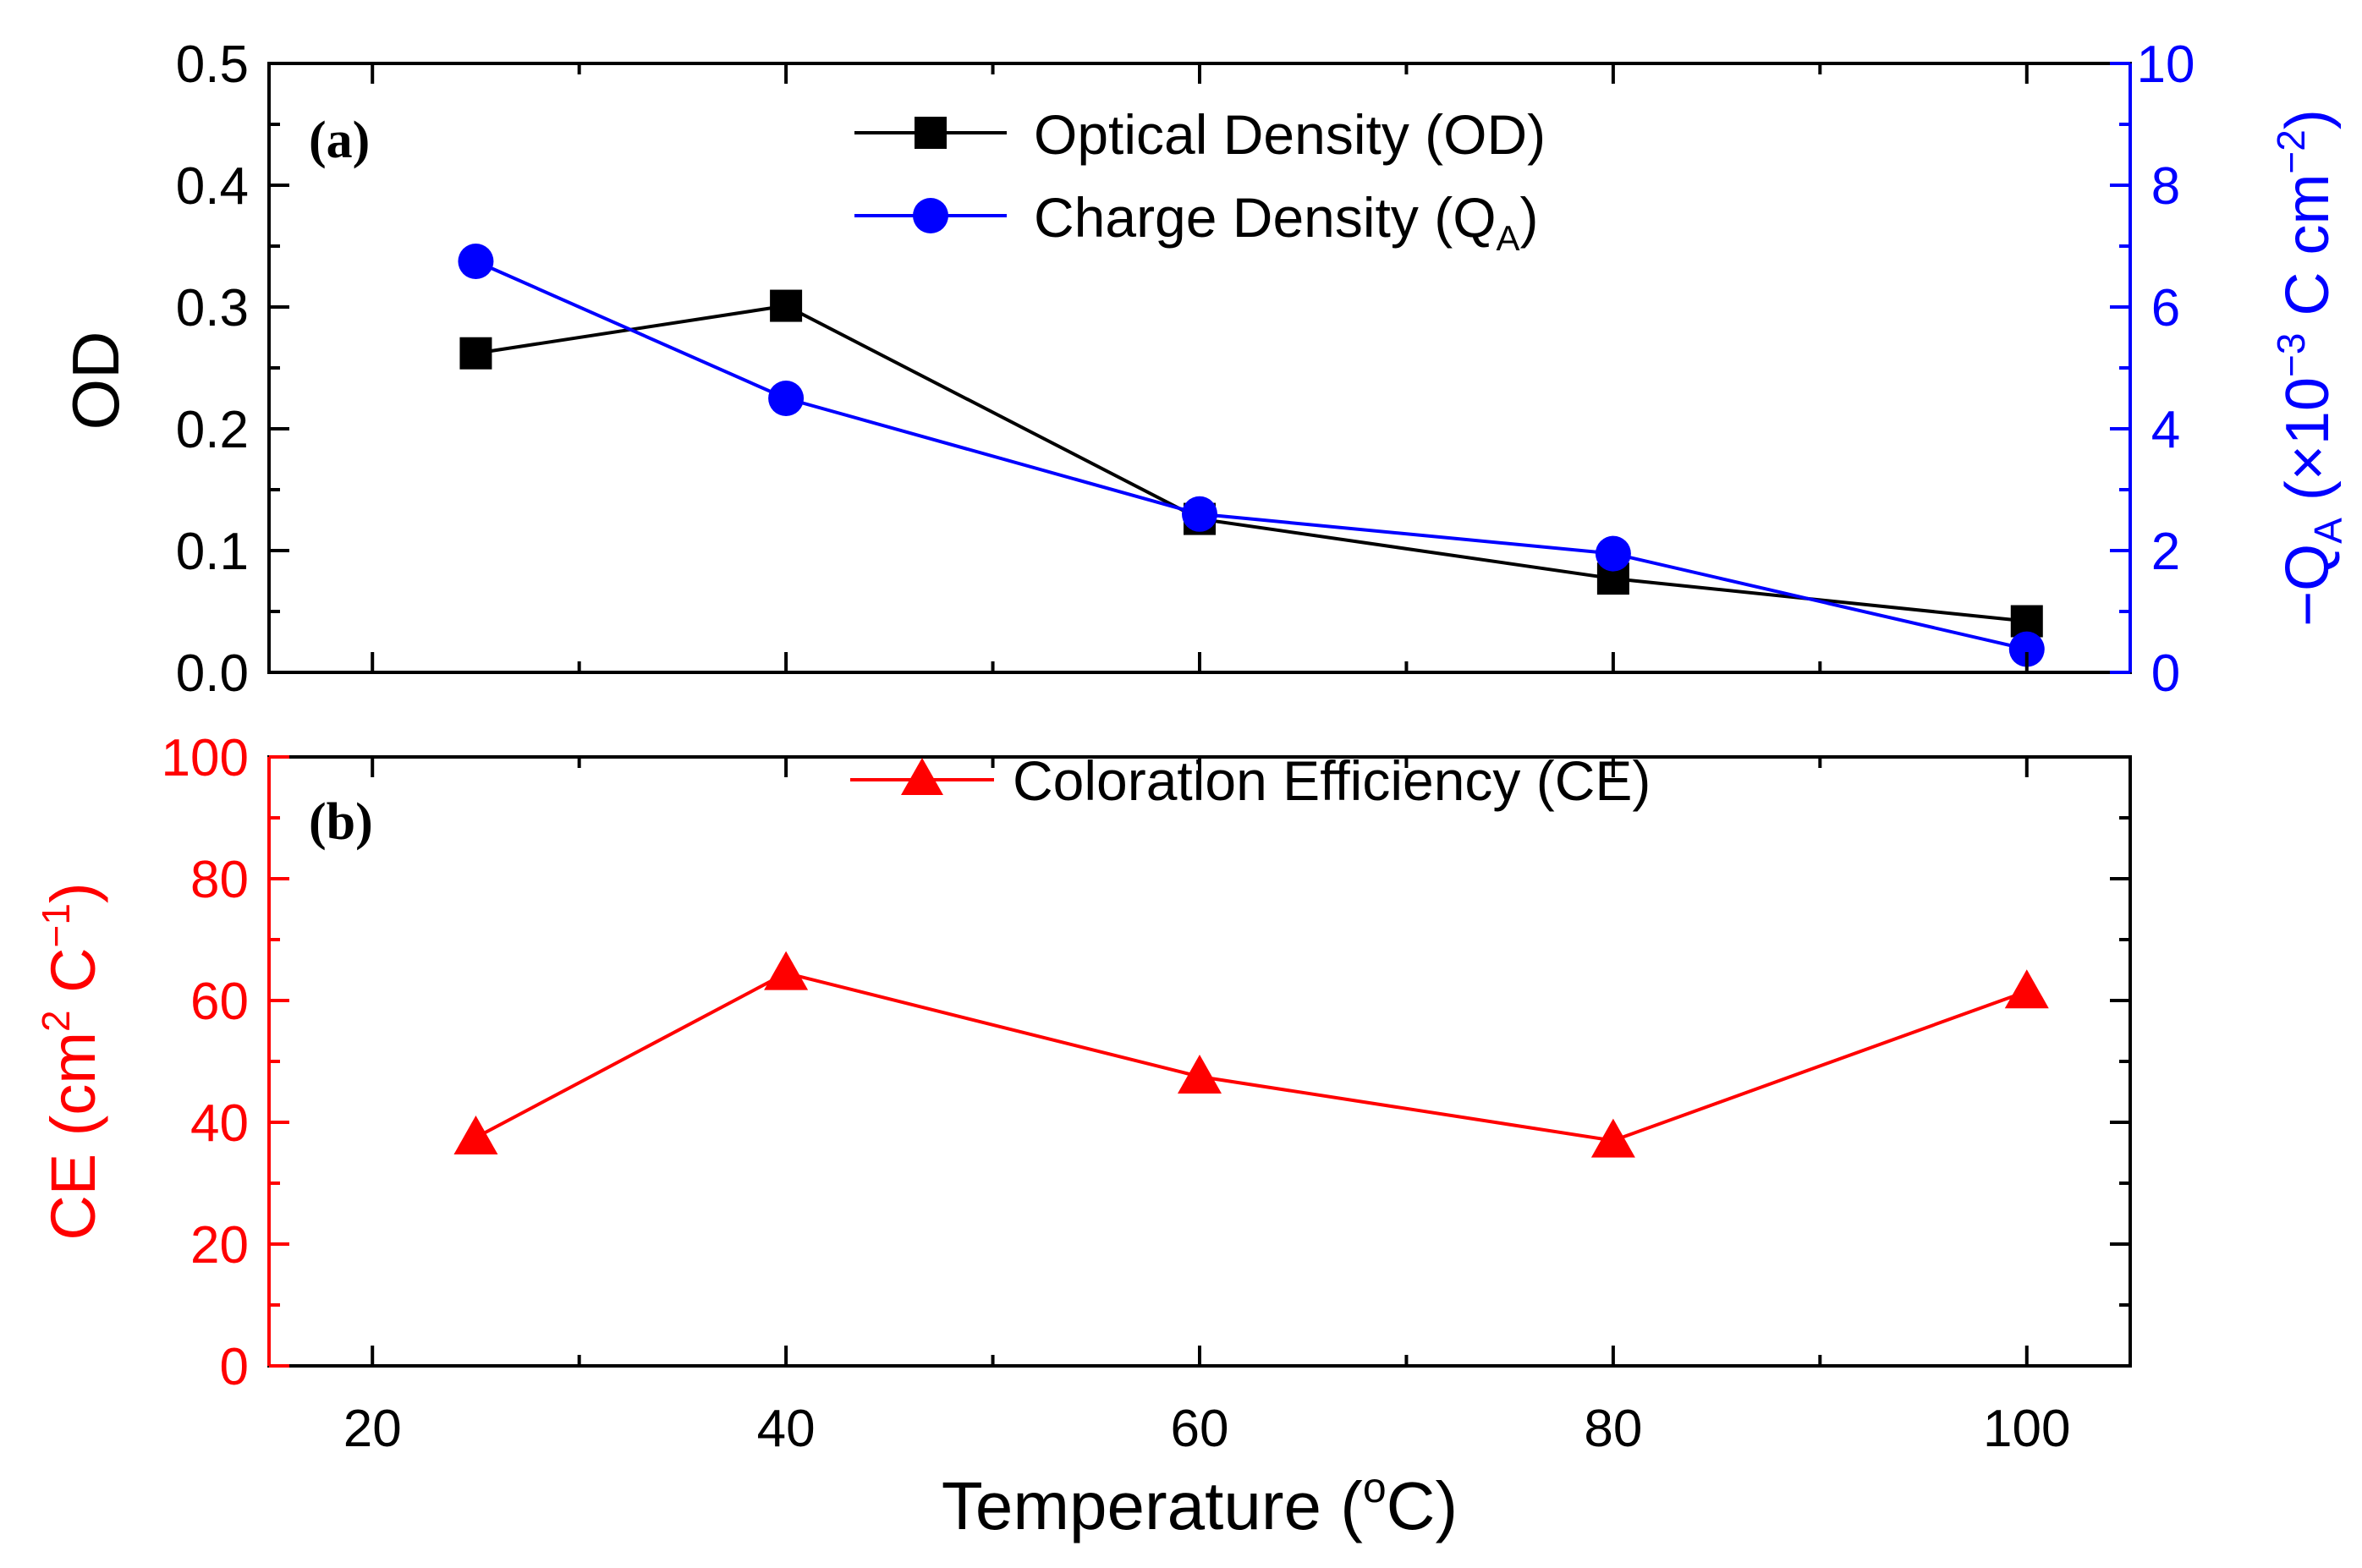  Describe the element at coordinates (213, 186) in the screenshot. I see `y-tick-label-a: 0.4` at that location.